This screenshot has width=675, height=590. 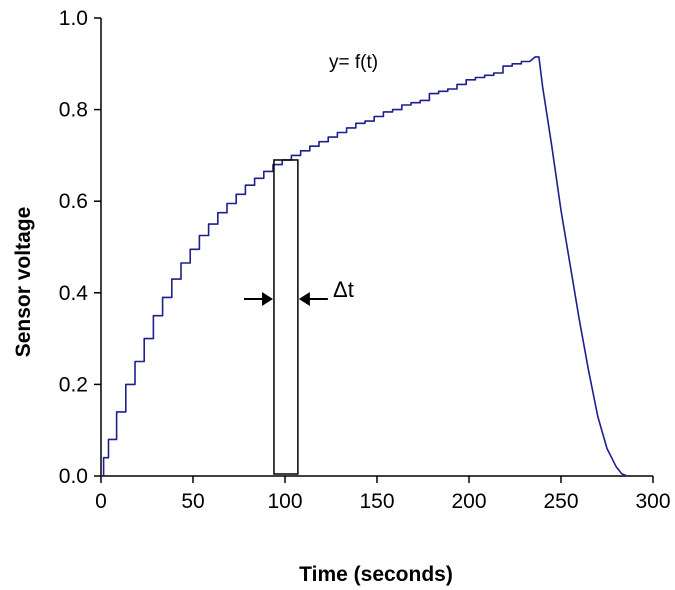 What do you see at coordinates (468, 501) in the screenshot?
I see `x-tick-label: 200` at bounding box center [468, 501].